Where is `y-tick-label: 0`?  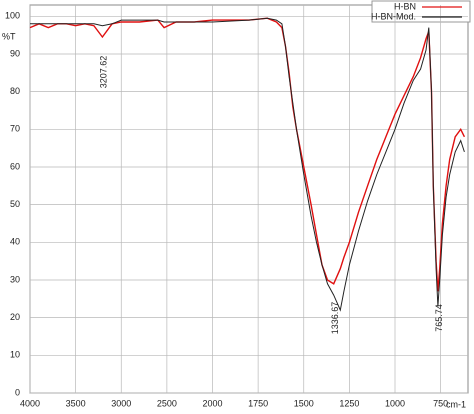 y-tick-label: 0 is located at coordinates (17, 392).